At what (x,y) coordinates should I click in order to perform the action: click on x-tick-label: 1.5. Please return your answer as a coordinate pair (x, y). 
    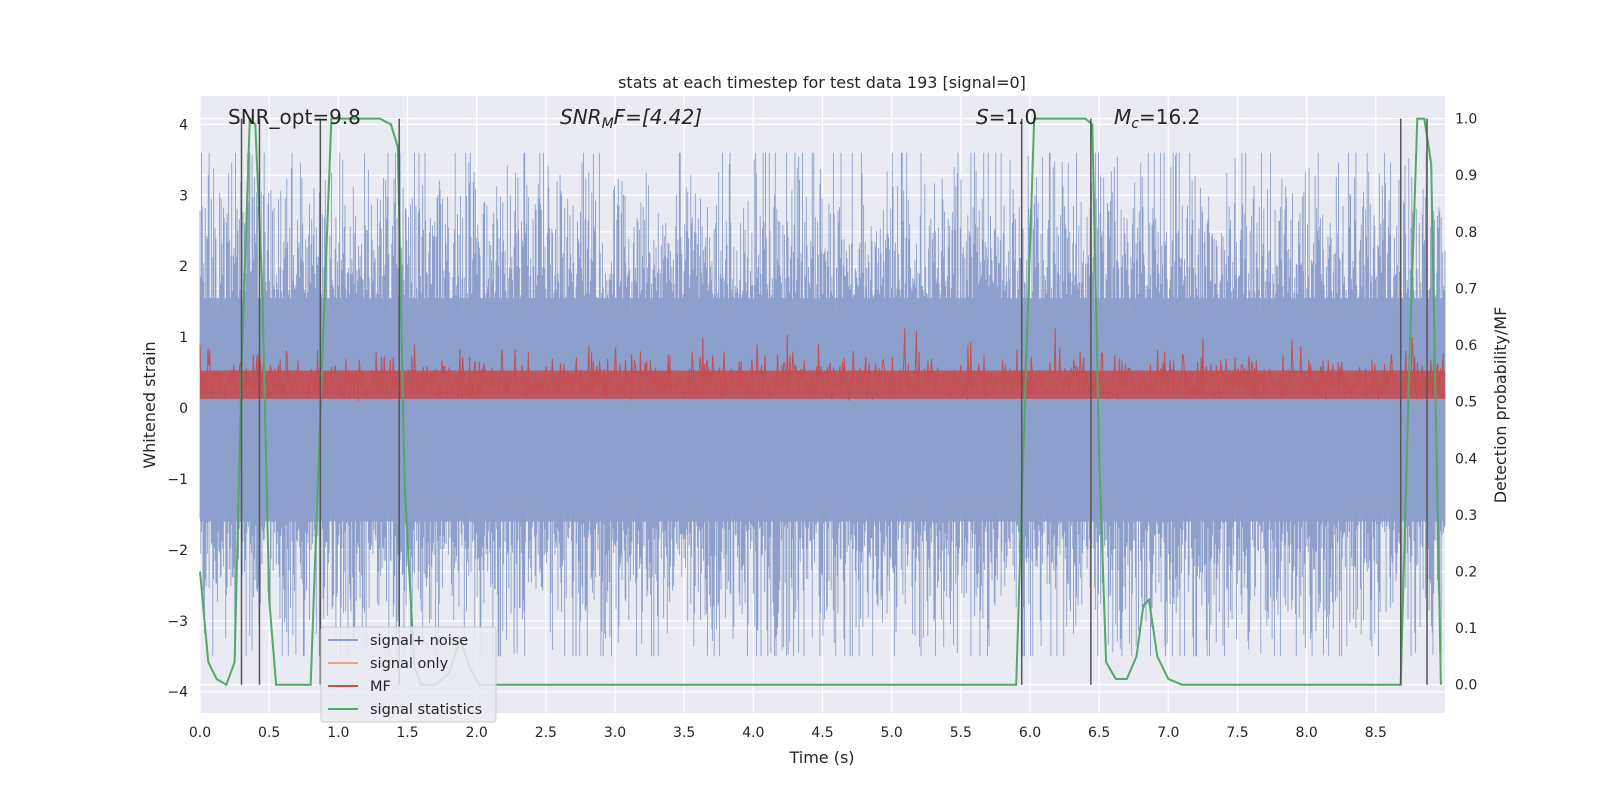
    Looking at the image, I should click on (407, 733).